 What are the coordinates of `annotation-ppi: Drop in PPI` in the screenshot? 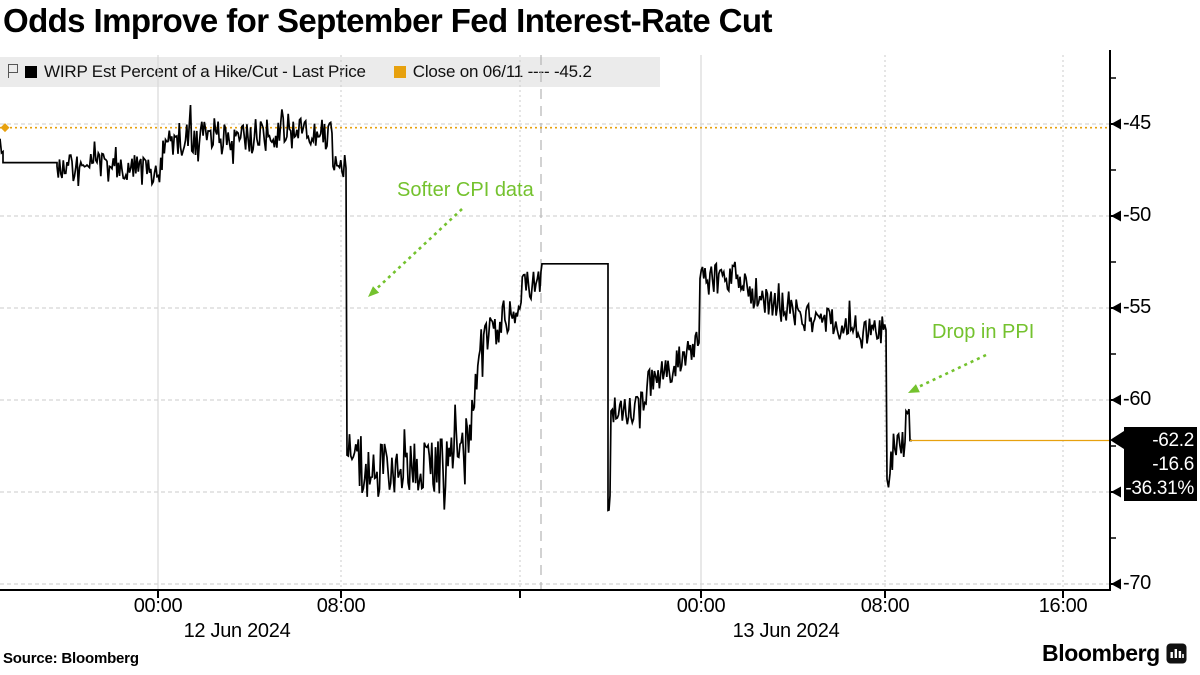 It's located at (983, 332).